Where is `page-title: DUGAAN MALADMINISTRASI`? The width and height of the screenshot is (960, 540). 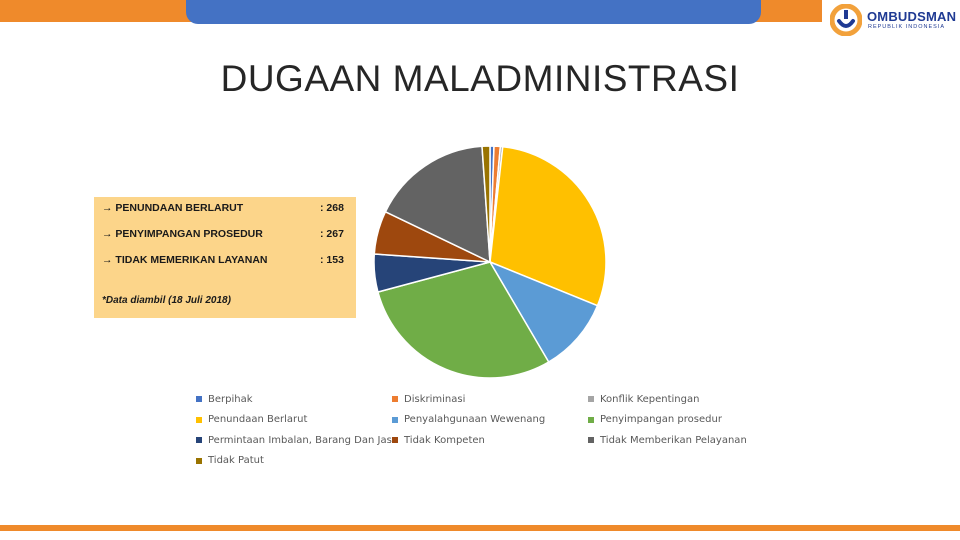 page-title: DUGAAN MALADMINISTRASI is located at coordinates (480, 78).